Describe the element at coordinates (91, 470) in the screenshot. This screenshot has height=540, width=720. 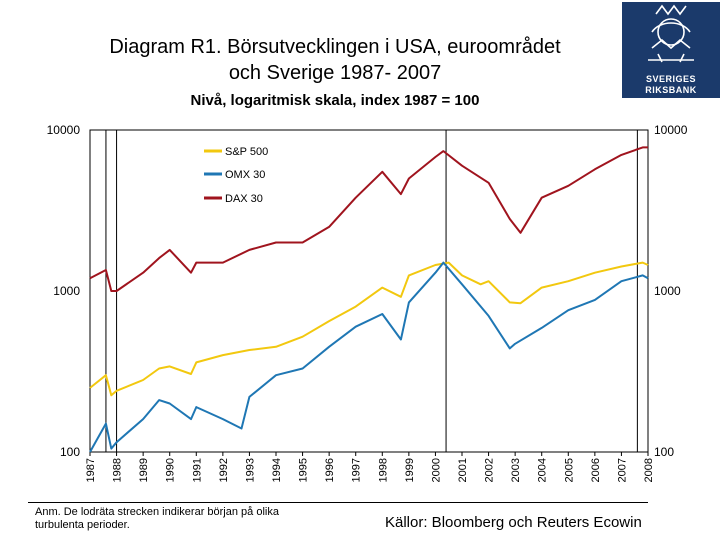
I see `x-tick-label-1987: 1987` at that location.